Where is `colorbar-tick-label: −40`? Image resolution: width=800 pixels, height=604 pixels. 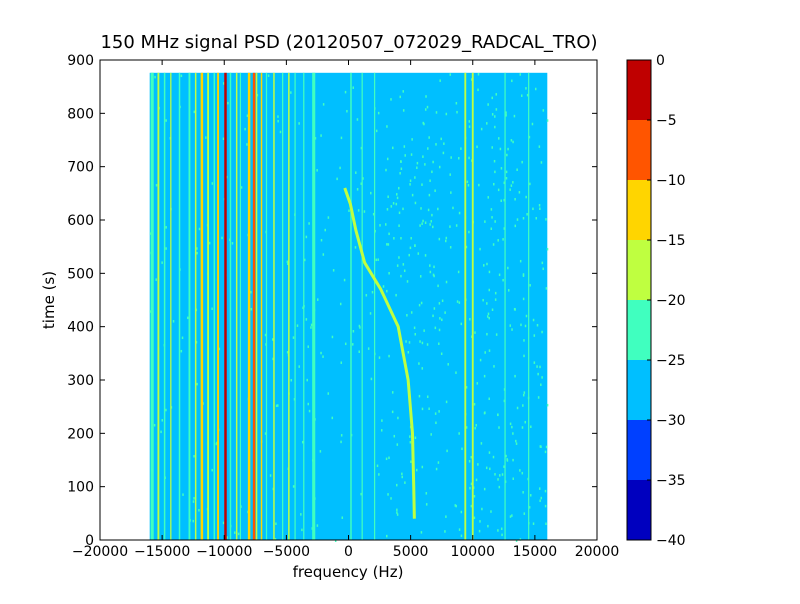 colorbar-tick-label: −40 is located at coordinates (671, 541).